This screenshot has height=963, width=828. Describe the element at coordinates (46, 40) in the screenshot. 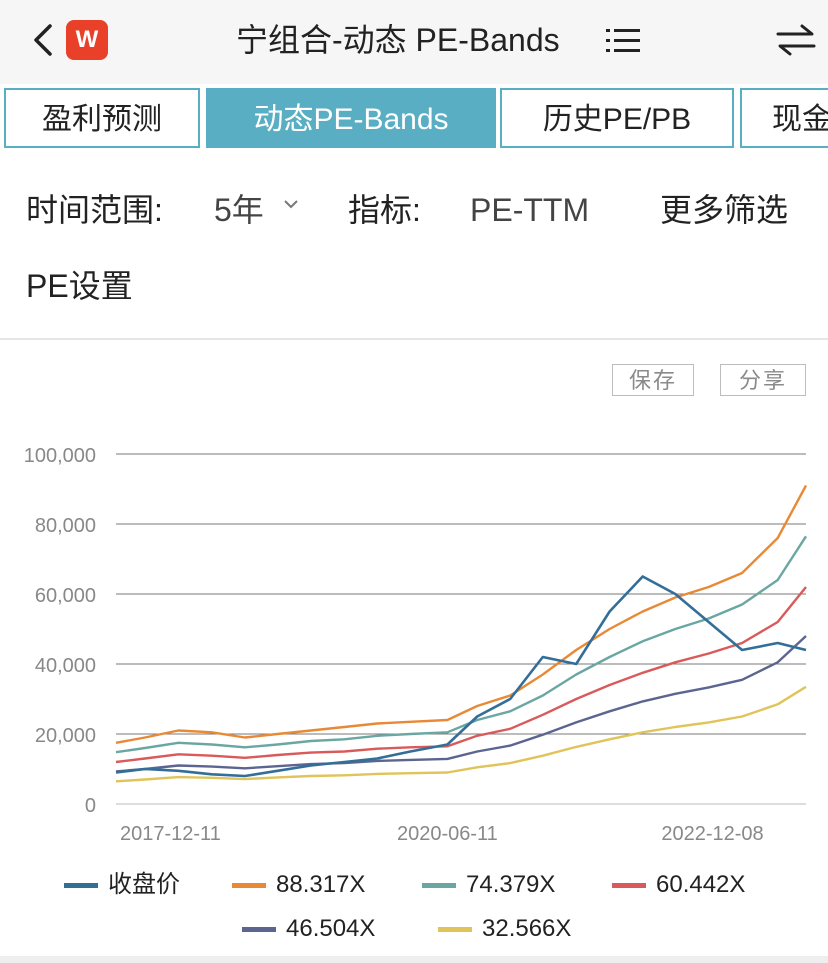

I see `chevron-left-icon` at that location.